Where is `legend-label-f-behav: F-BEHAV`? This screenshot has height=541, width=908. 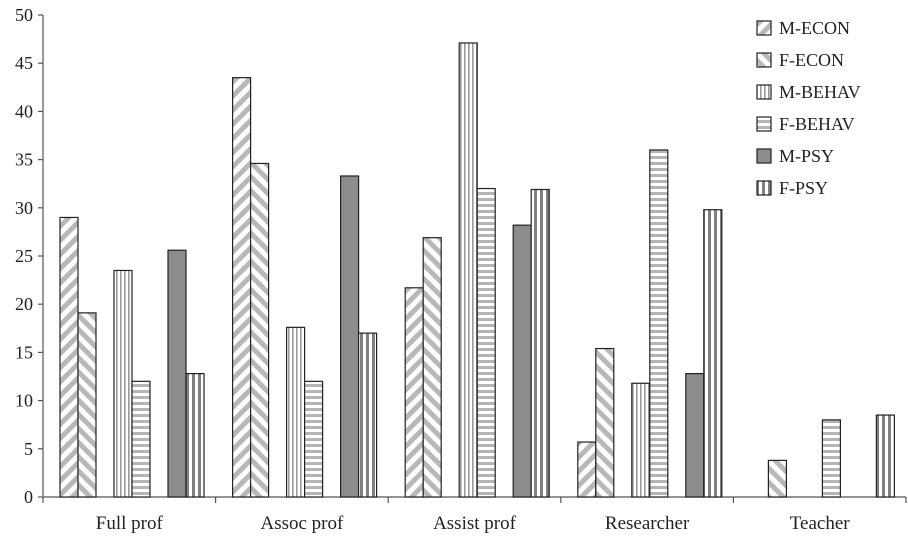
legend-label-f-behav: F-BEHAV is located at coordinates (817, 124).